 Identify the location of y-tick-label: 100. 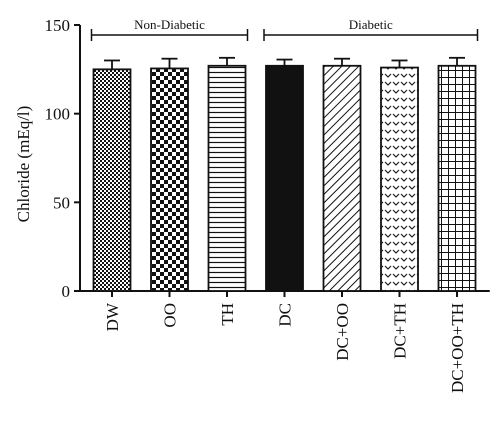
(58, 114).